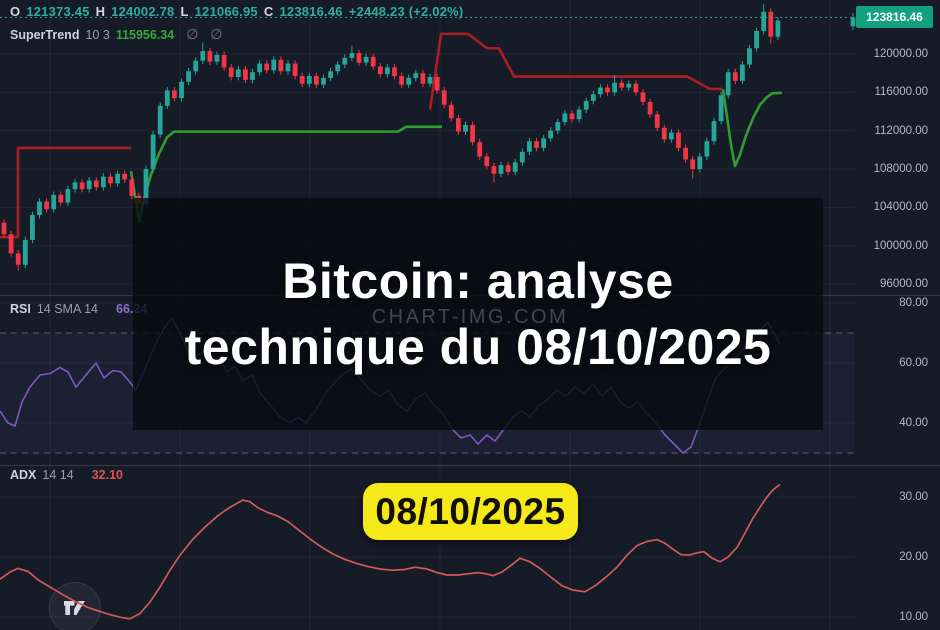 The height and width of the screenshot is (630, 940). What do you see at coordinates (58, 475) in the screenshot?
I see `adx-params: 14 14` at bounding box center [58, 475].